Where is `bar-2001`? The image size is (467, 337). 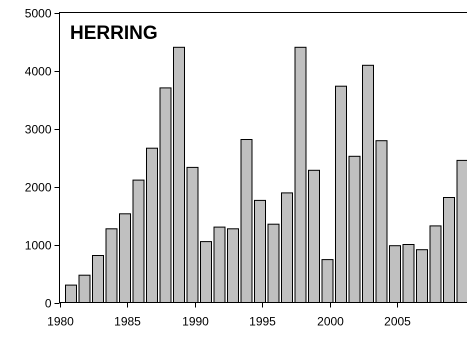
bar-2001 is located at coordinates (354, 229).